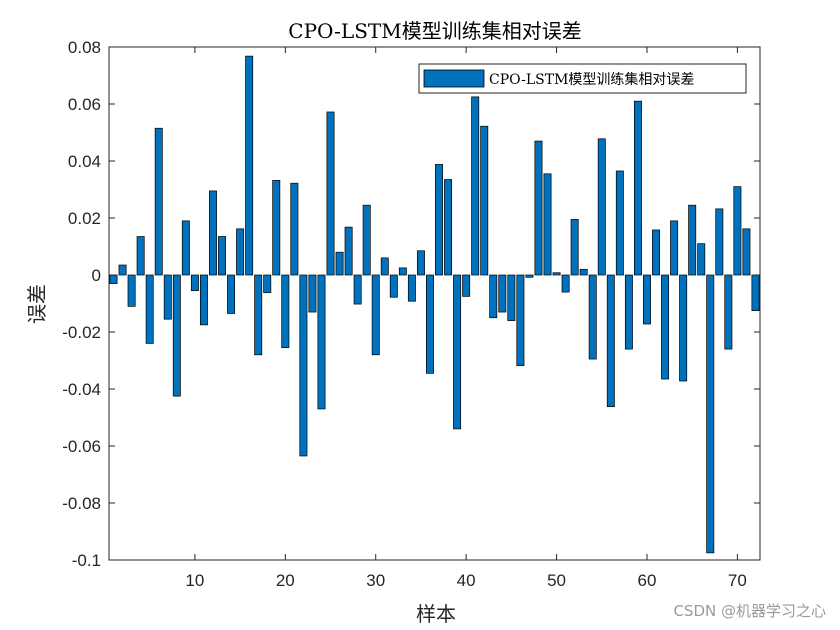 This screenshot has height=630, width=840. I want to click on x-tick-label: 40, so click(466, 580).